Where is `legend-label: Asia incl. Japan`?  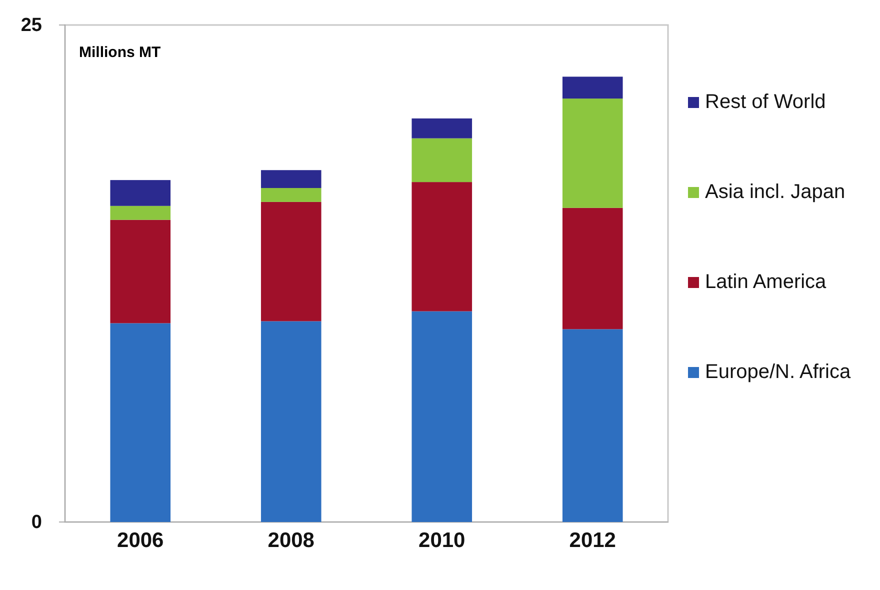
legend-label: Asia incl. Japan is located at coordinates (775, 192).